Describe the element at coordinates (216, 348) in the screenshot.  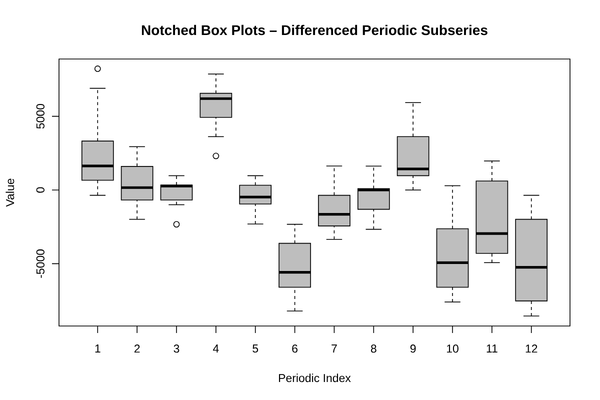
I see `x-tick-label: 4` at that location.